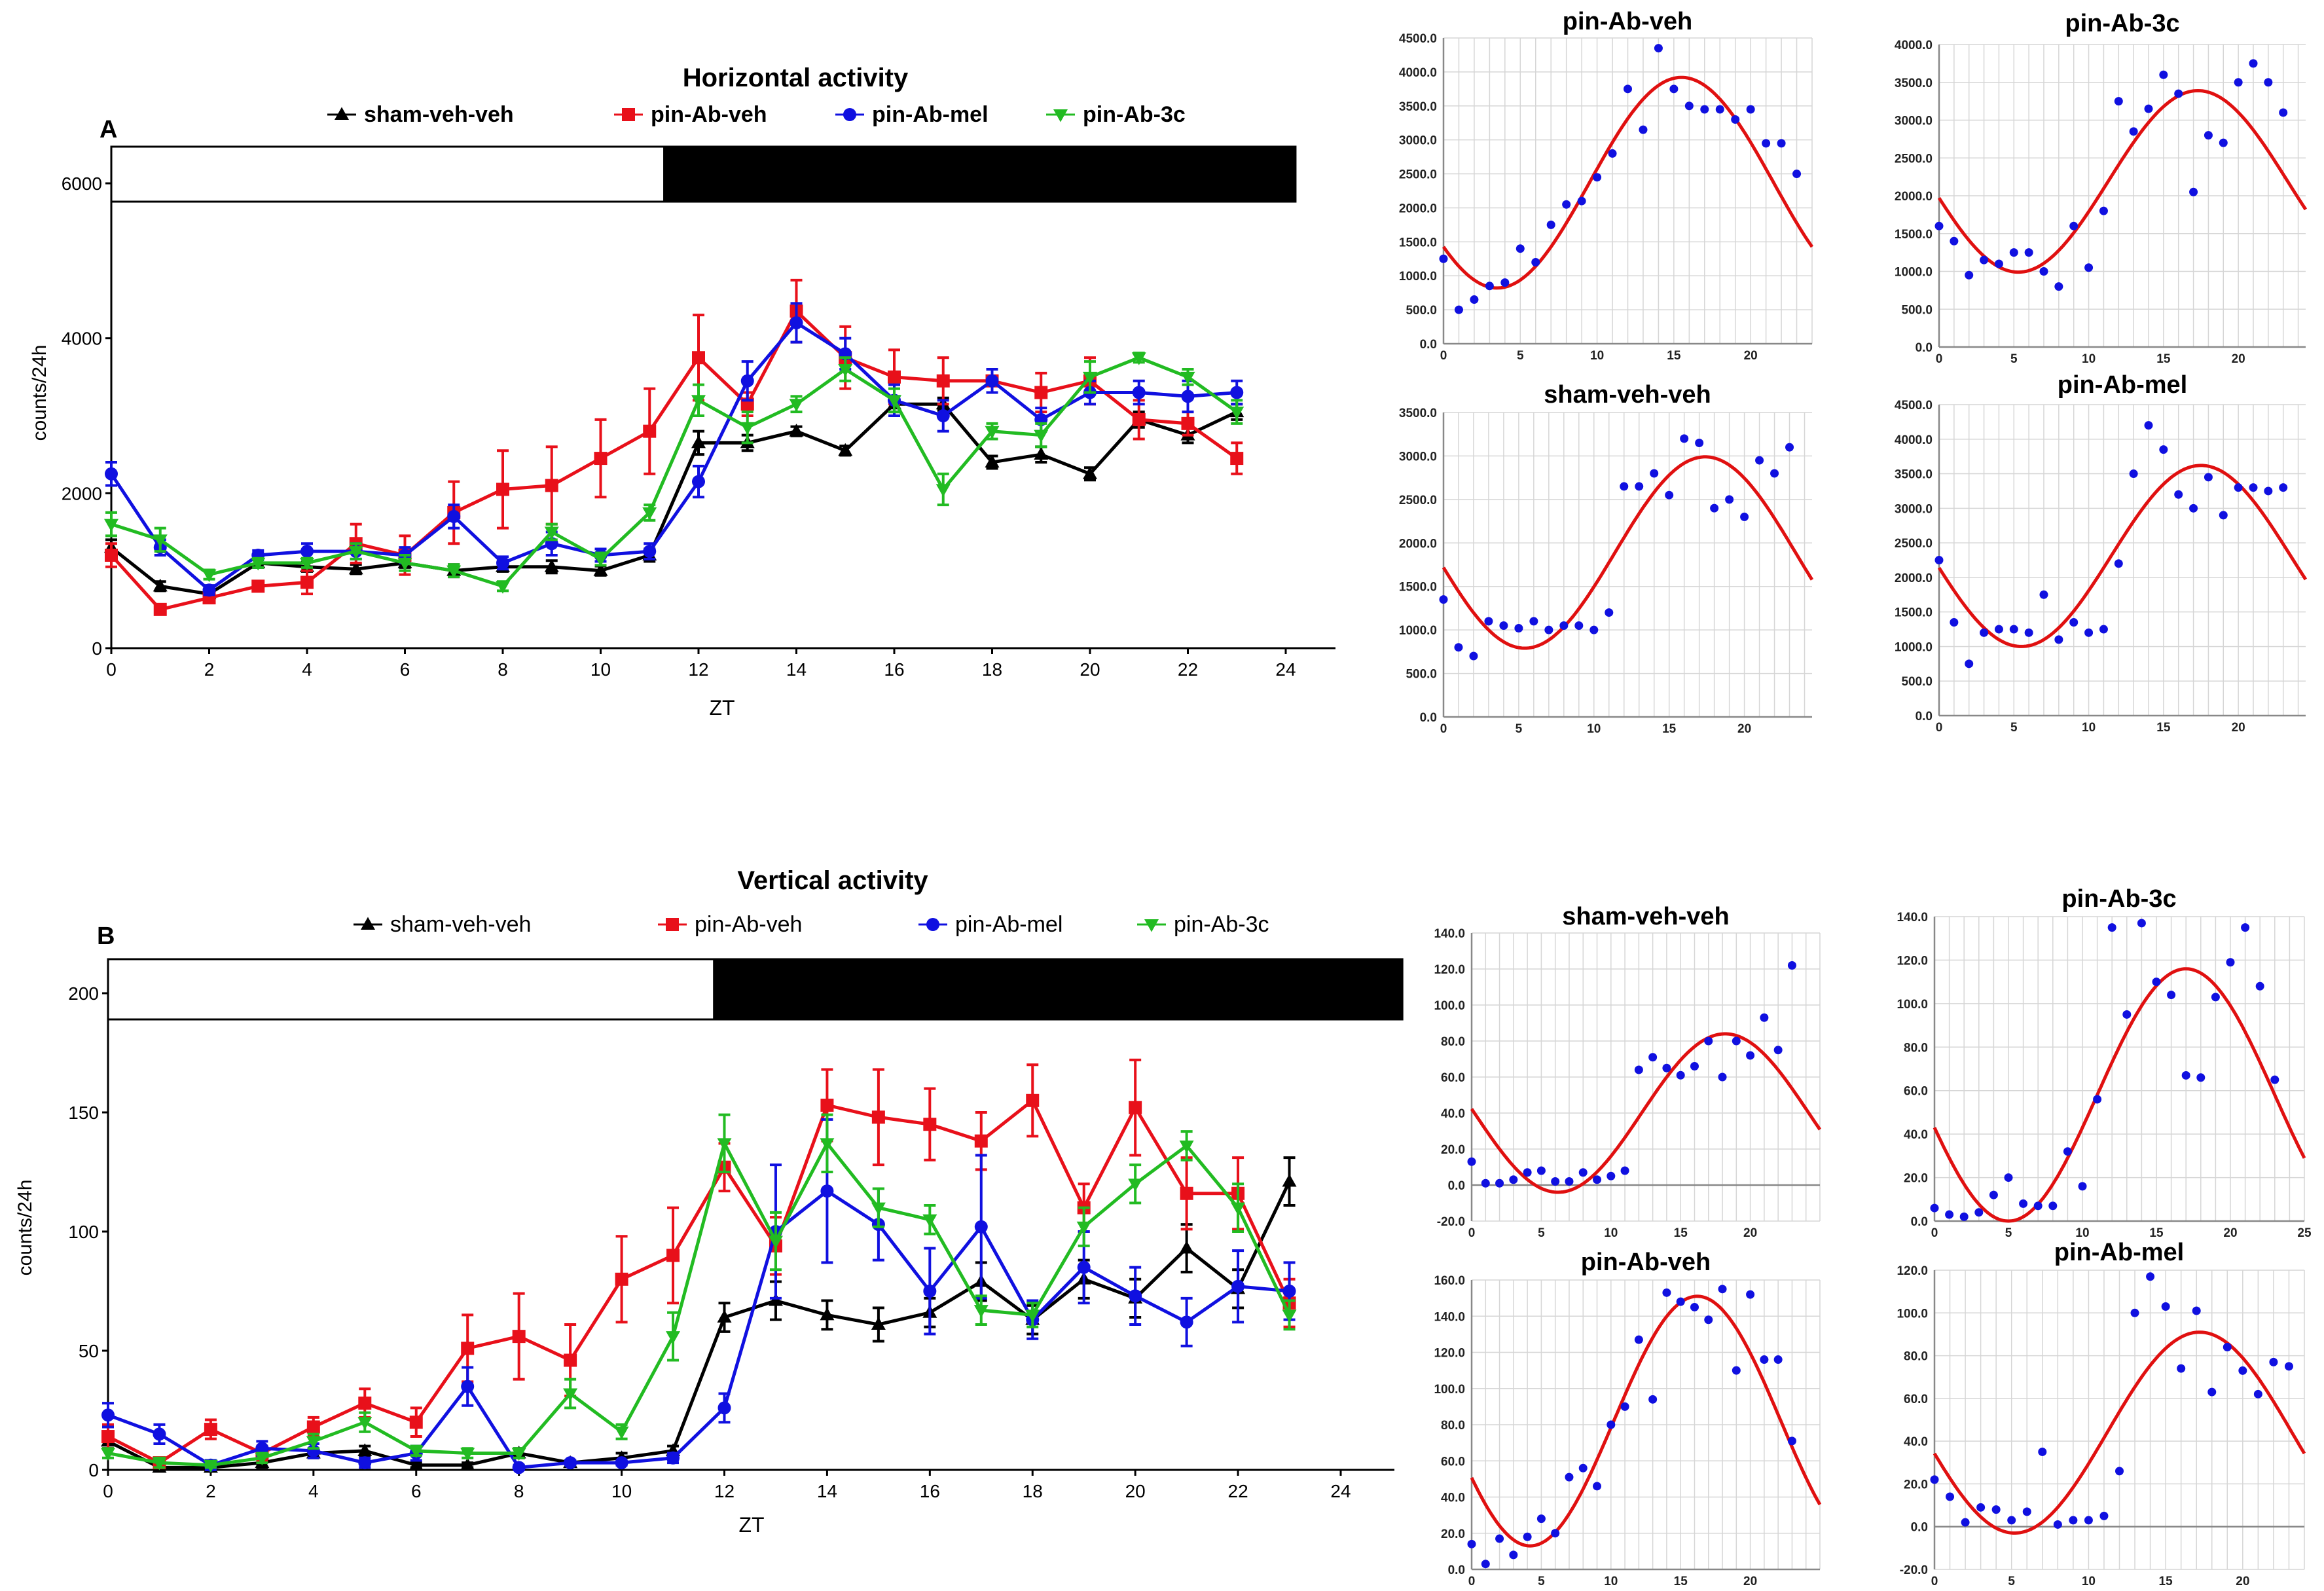  What do you see at coordinates (307, 669) in the screenshot?
I see `x-tick-label: 4` at bounding box center [307, 669].